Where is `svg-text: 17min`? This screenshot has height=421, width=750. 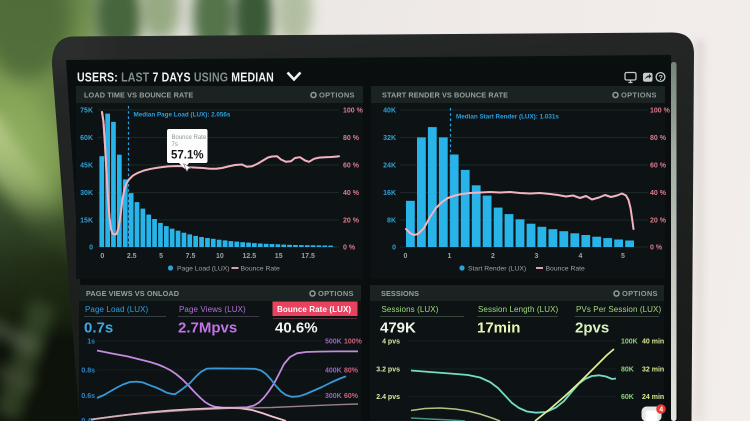 svg-text: 17min is located at coordinates (498, 328).